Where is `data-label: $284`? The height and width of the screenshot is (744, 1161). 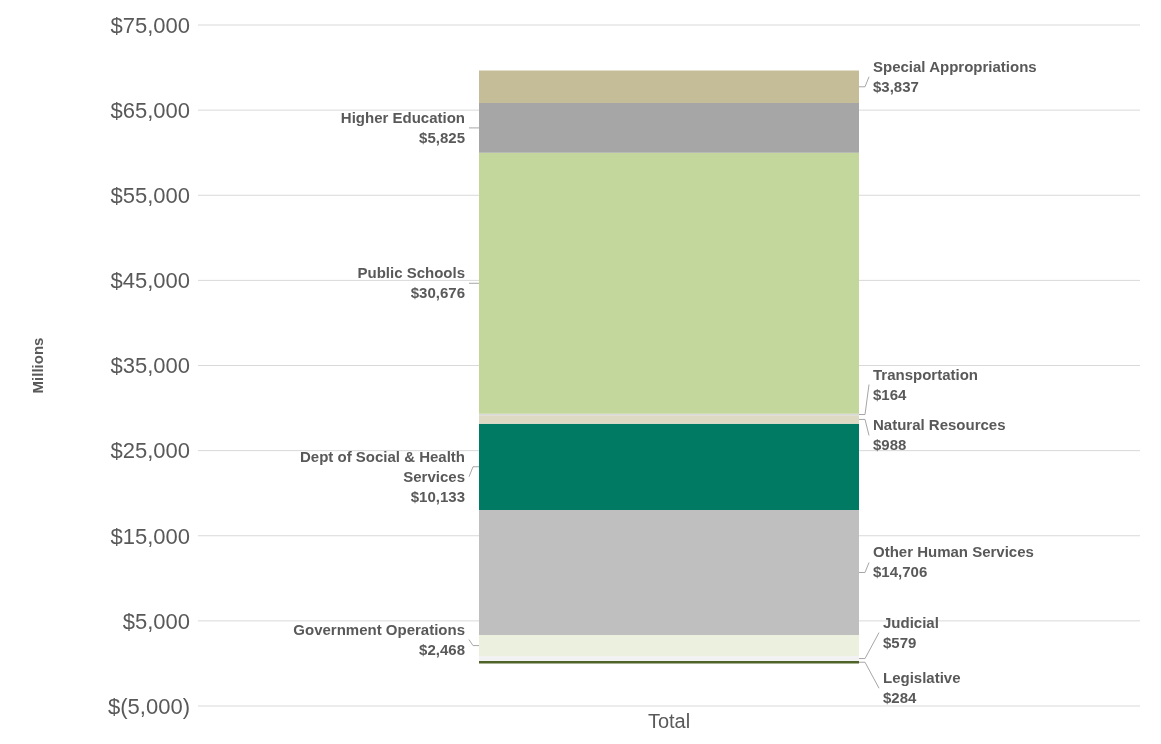 data-label: $284 is located at coordinates (900, 698).